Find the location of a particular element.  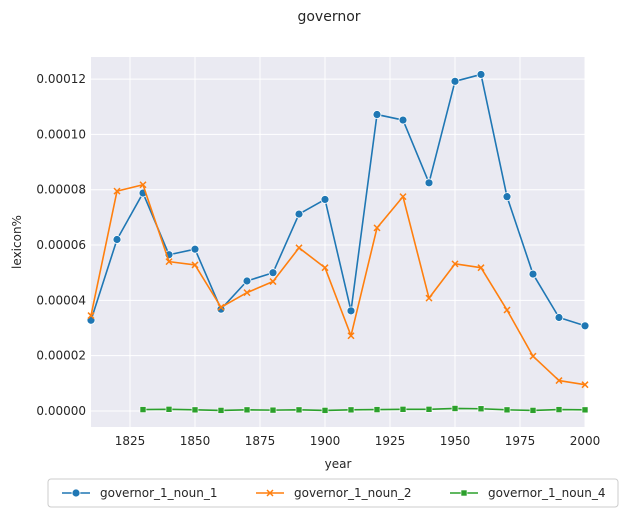

x-tick-label: 1900 is located at coordinates (325, 441).